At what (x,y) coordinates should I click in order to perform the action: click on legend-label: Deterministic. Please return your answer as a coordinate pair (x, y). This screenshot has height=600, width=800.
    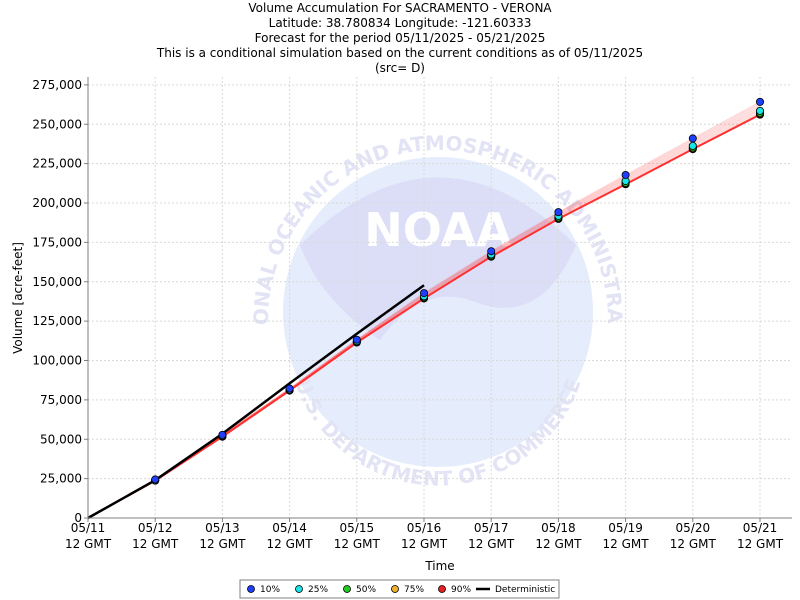
    Looking at the image, I should click on (525, 590).